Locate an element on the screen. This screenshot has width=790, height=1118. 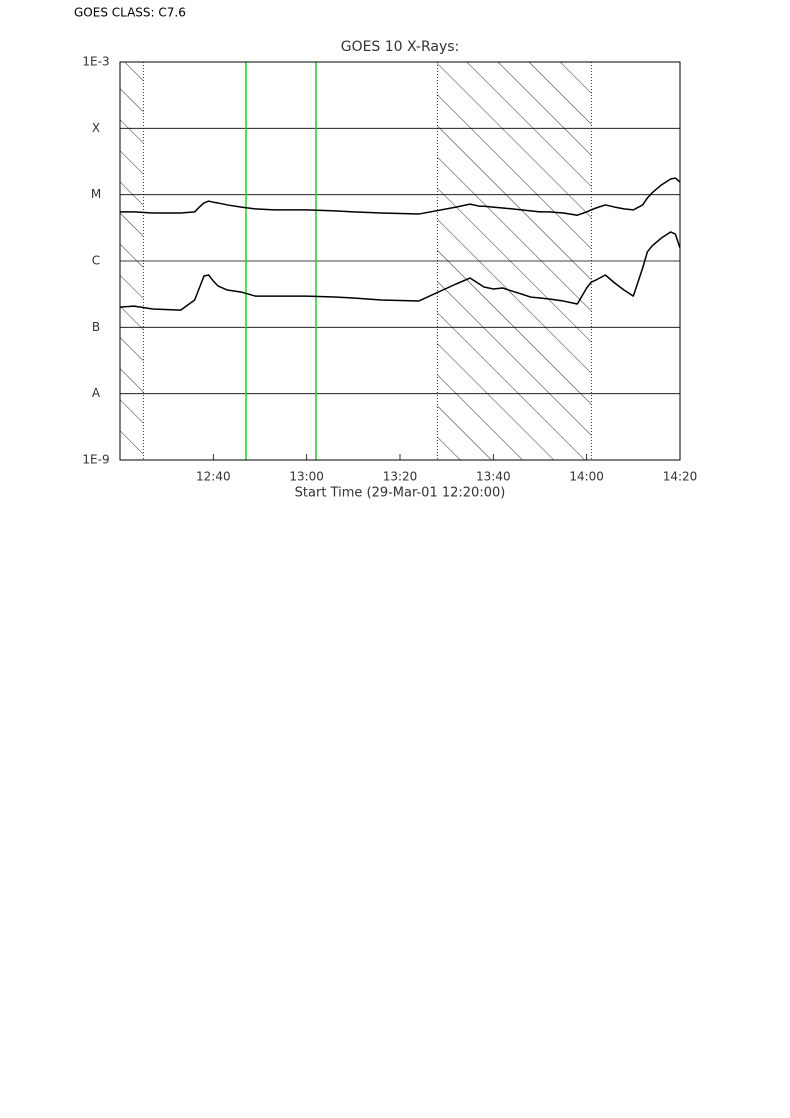
x-tick-label: 13:20 is located at coordinates (400, 477).